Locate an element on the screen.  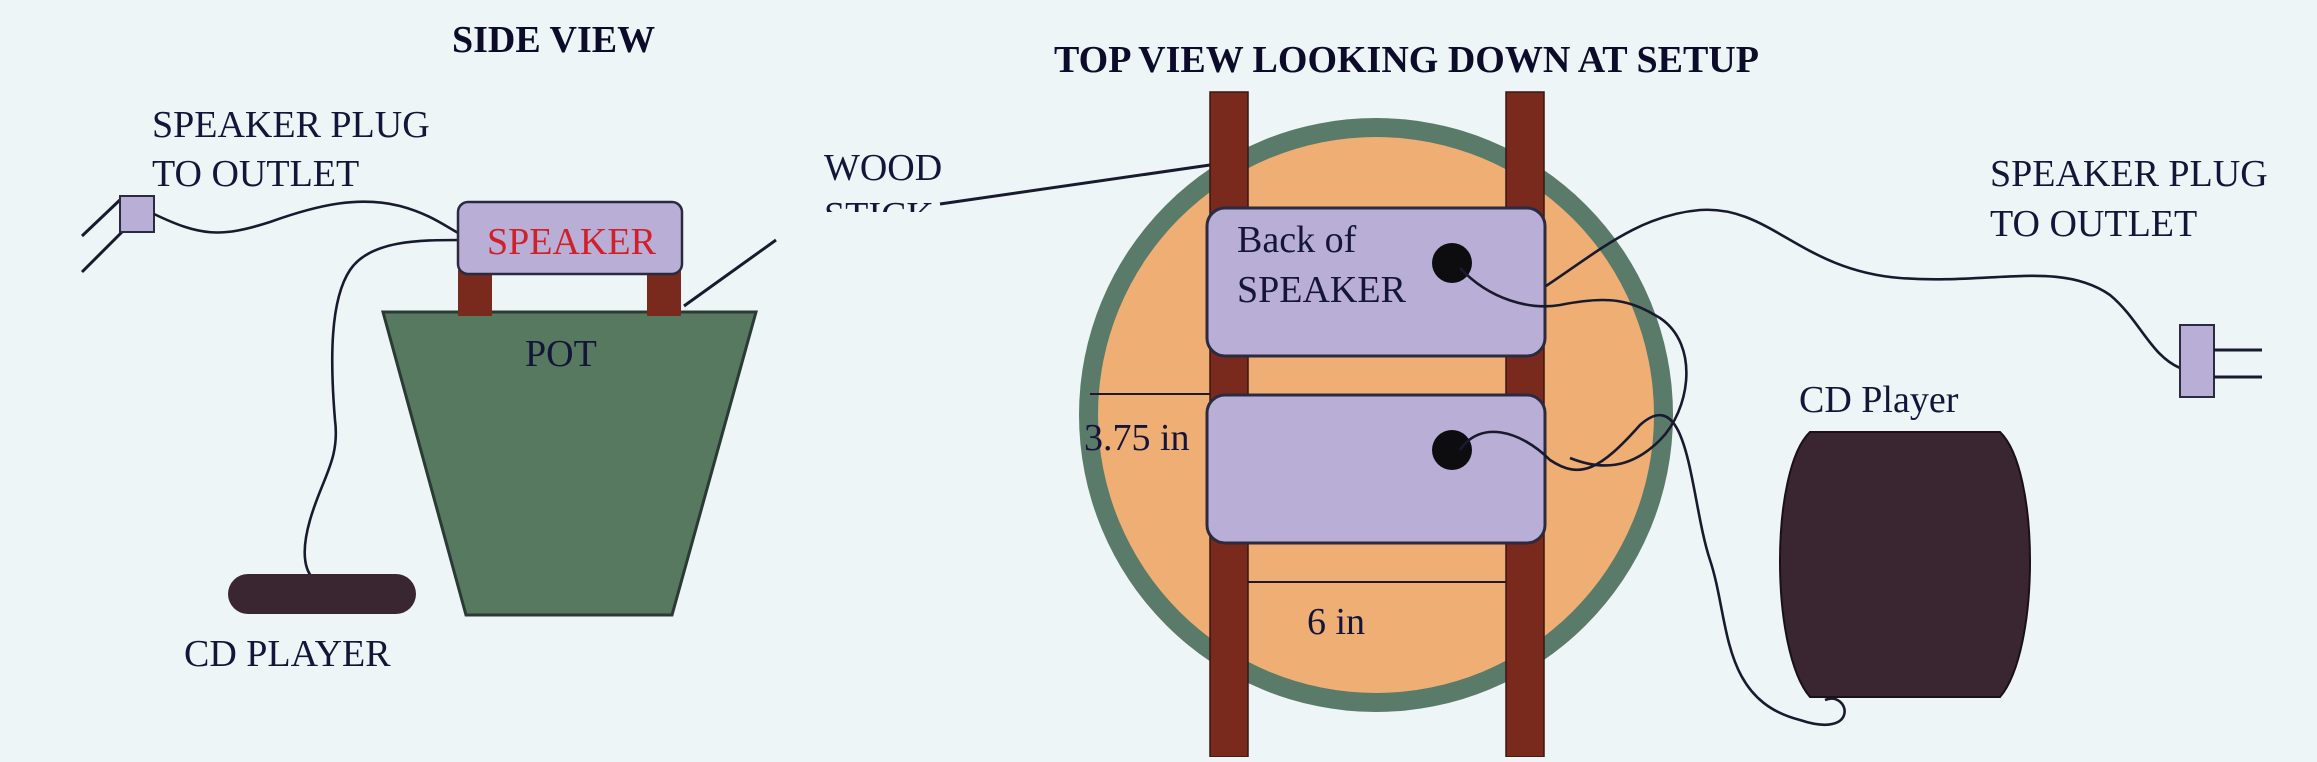
pot-label: POT is located at coordinates (561, 354).